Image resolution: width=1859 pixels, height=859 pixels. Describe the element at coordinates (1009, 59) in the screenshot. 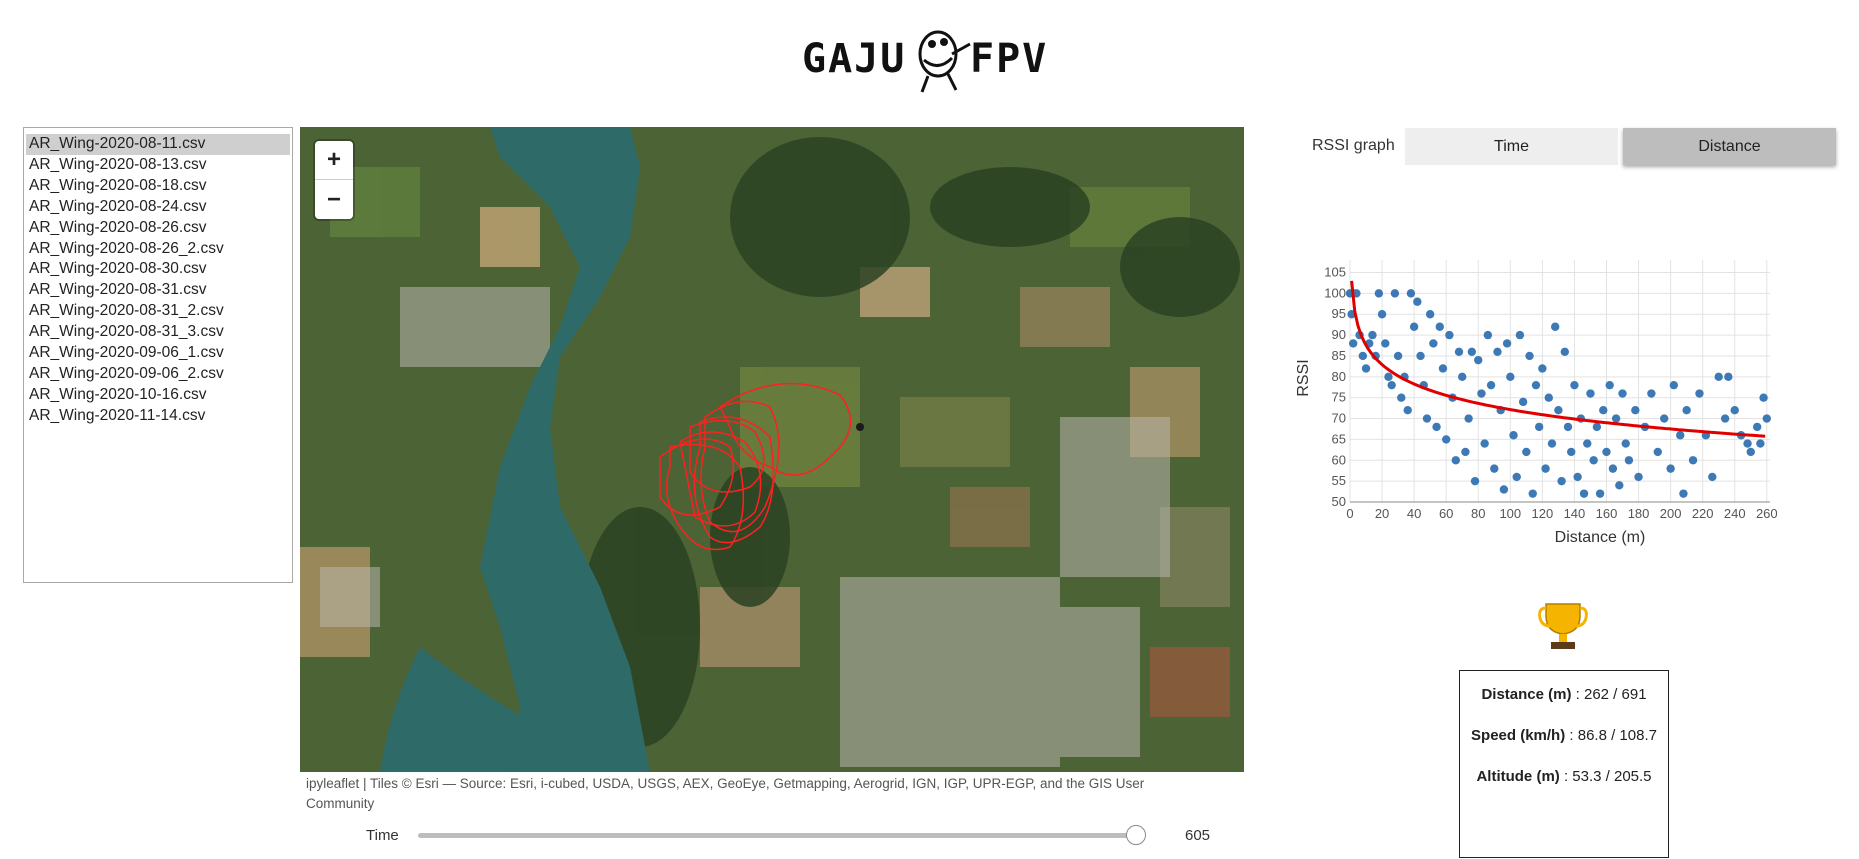

I see `logo-text-right: FPV` at that location.